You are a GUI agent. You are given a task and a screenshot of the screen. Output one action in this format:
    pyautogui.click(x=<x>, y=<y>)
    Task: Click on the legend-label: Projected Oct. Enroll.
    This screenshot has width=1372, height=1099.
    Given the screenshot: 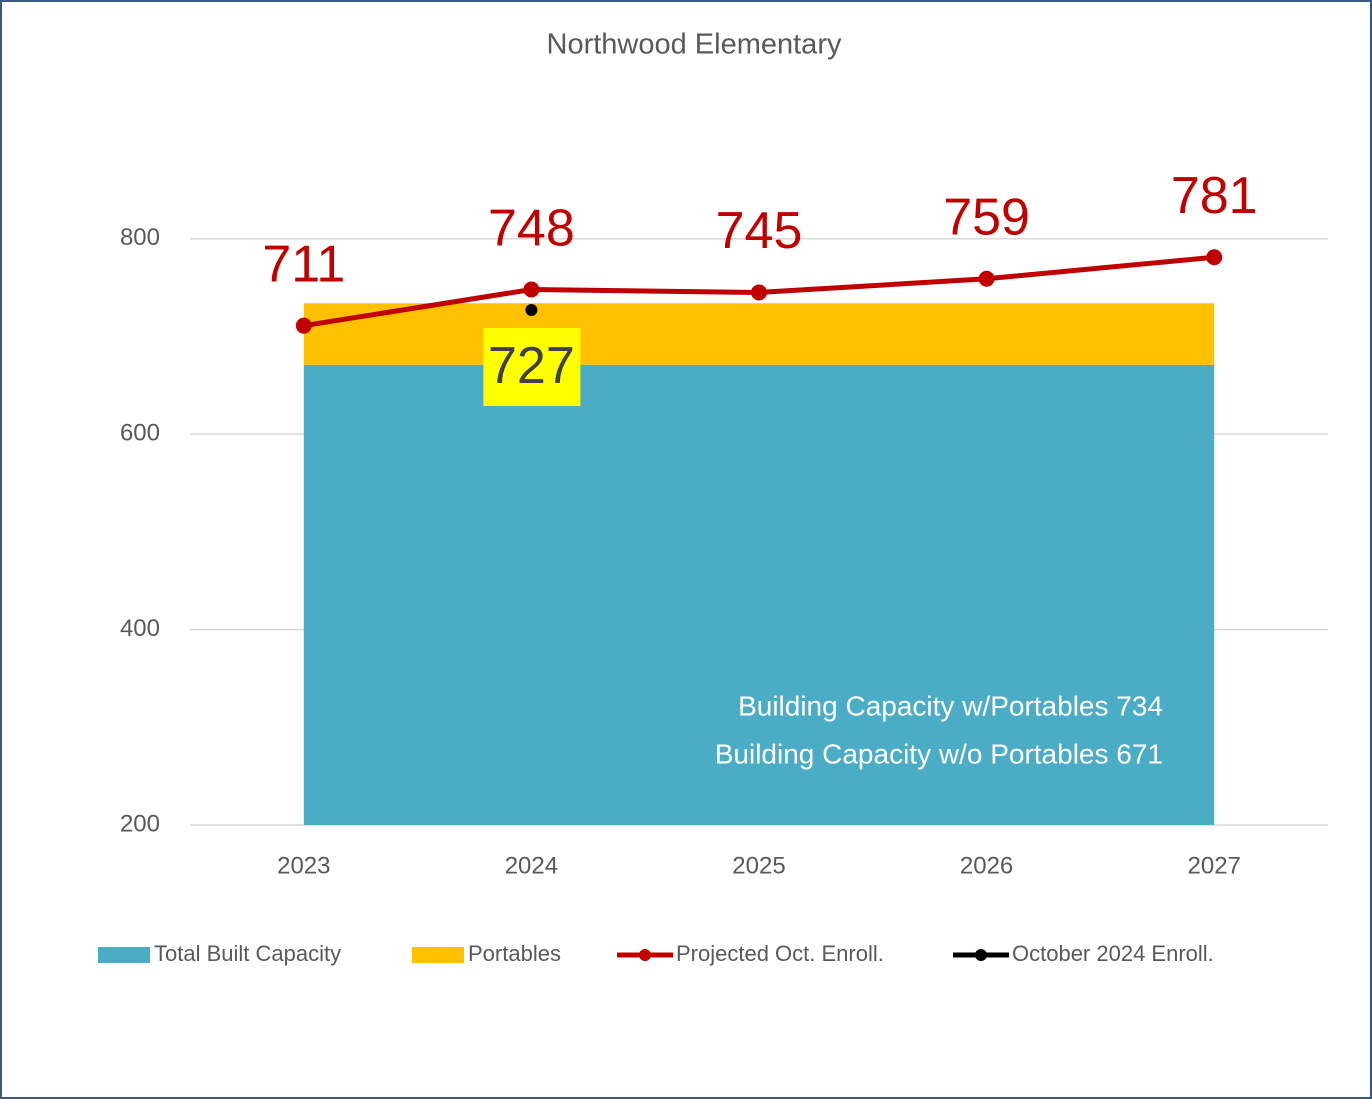 What is the action you would take?
    pyautogui.click(x=780, y=953)
    